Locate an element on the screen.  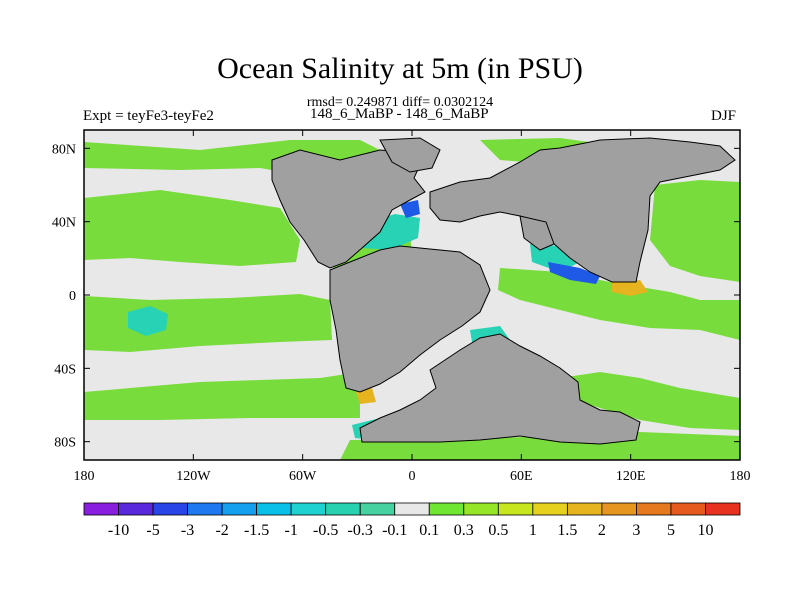
northeast-pacific-positive-band is located at coordinates (695, 231).